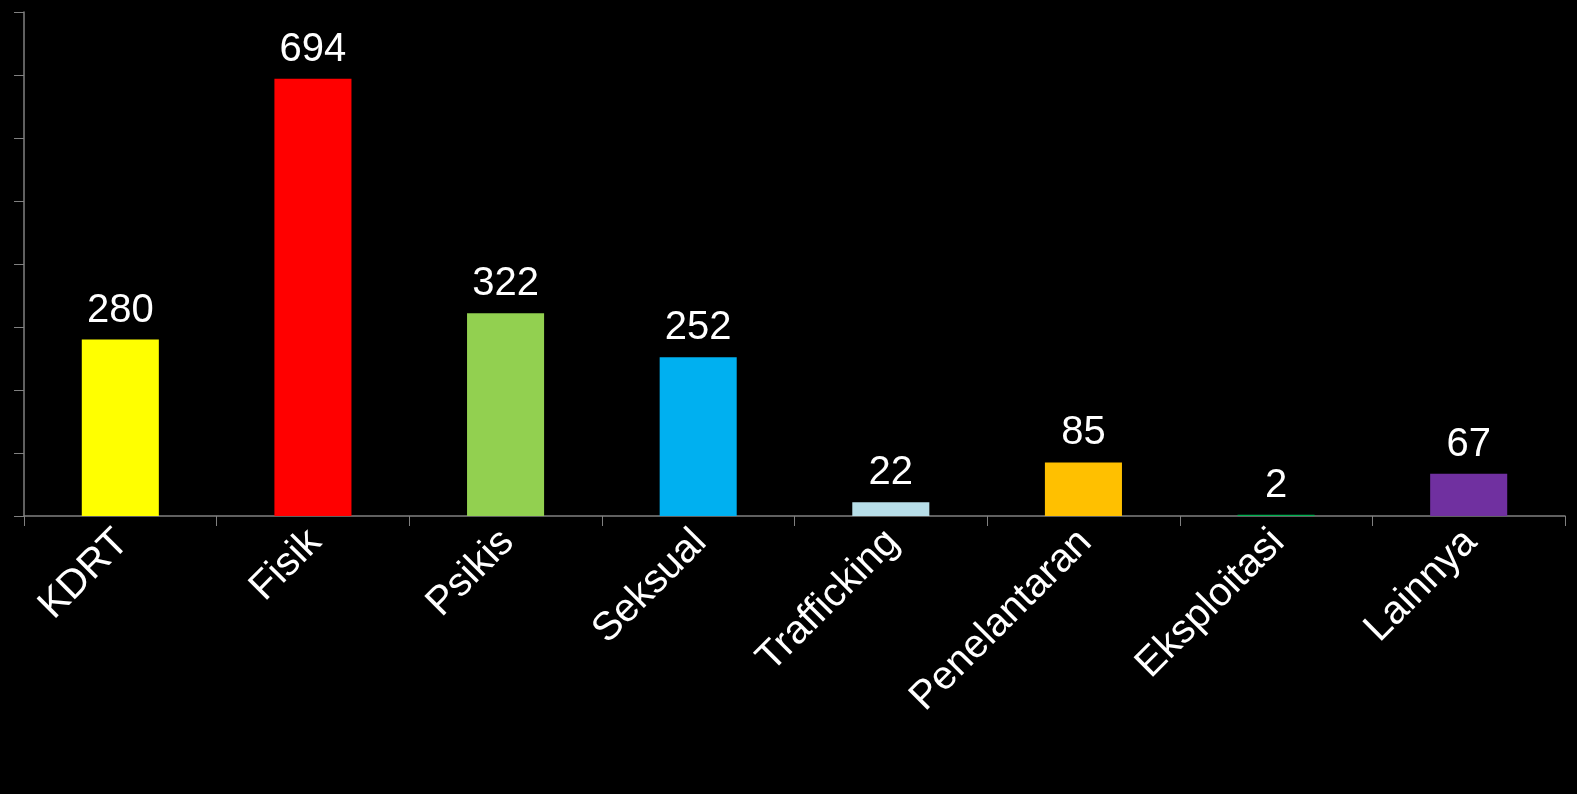 This screenshot has width=1577, height=794. What do you see at coordinates (505, 281) in the screenshot?
I see `data-label: 322` at bounding box center [505, 281].